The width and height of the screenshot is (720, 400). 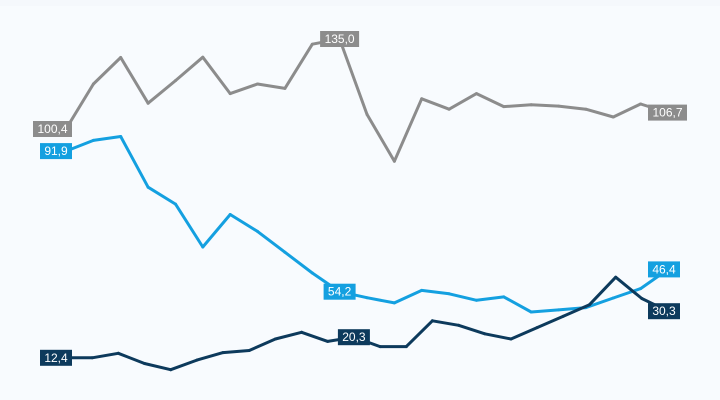 I want to click on data-label-text: 20,3, so click(x=354, y=337).